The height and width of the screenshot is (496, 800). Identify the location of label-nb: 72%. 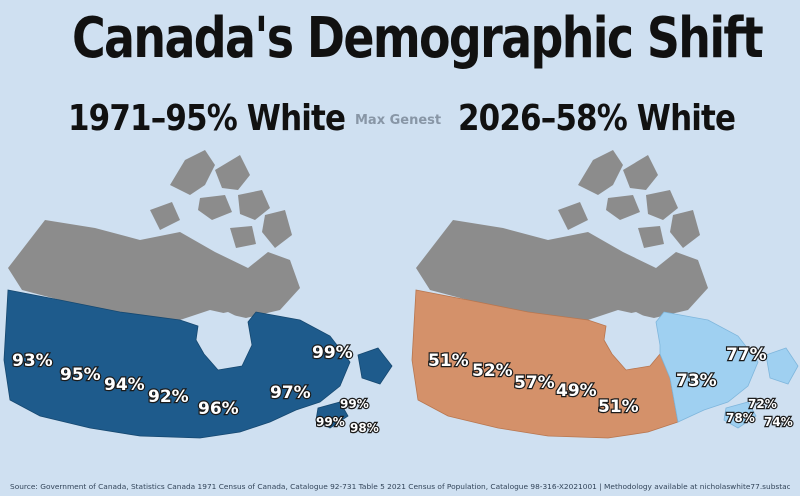
(762, 404).